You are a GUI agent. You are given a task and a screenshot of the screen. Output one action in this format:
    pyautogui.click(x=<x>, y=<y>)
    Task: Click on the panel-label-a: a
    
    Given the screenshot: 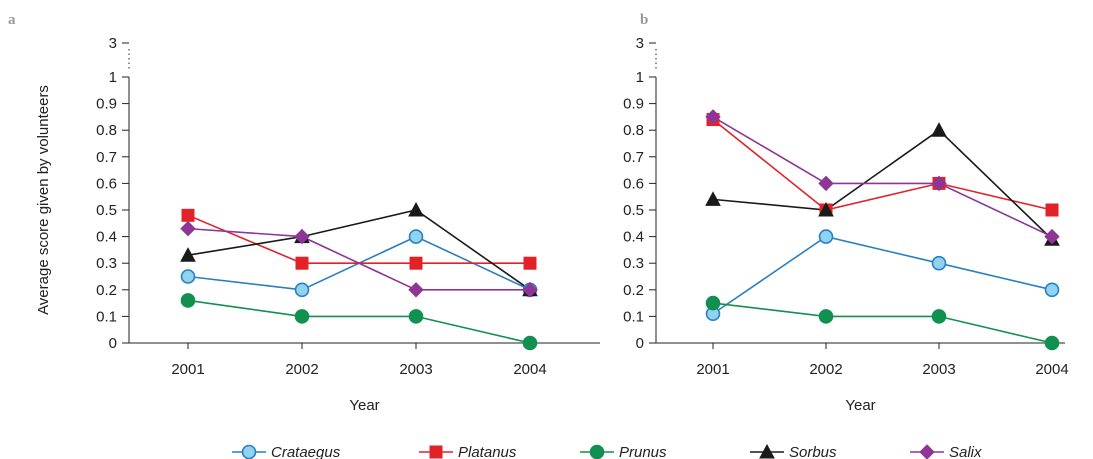 What is the action you would take?
    pyautogui.click(x=12, y=20)
    